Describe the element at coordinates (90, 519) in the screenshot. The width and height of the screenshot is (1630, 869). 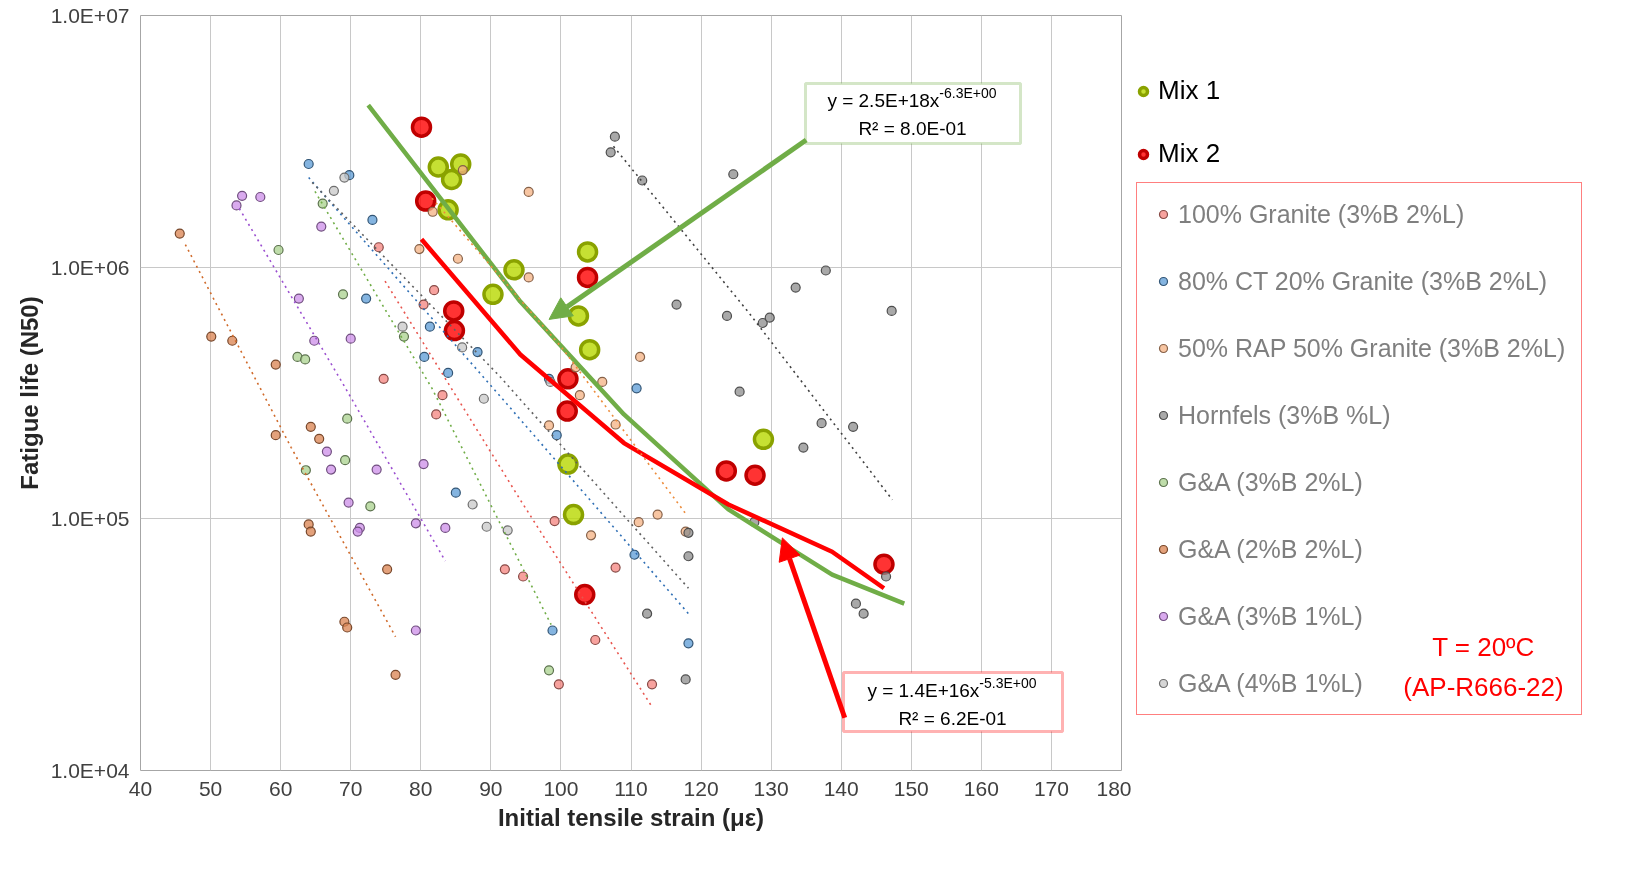
I see `y-tick-label: 1.0E+05` at that location.